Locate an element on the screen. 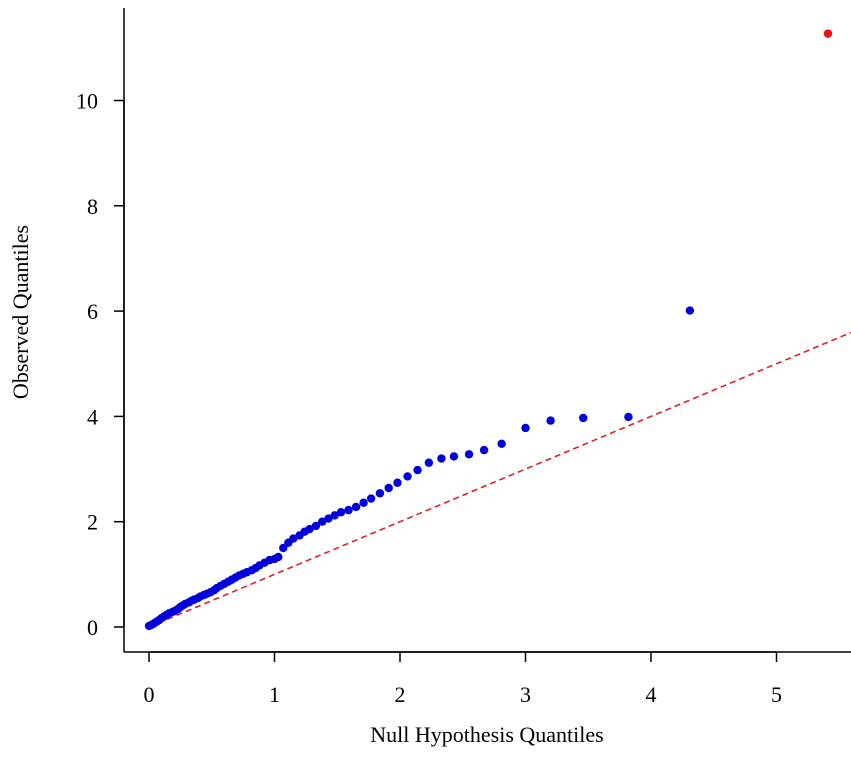 The image size is (851, 778). x-tick-label: 0 is located at coordinates (149, 694).